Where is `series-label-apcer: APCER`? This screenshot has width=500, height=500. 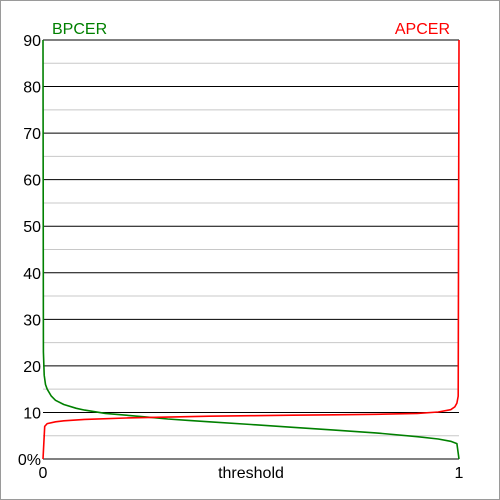 series-label-apcer: APCER is located at coordinates (422, 29).